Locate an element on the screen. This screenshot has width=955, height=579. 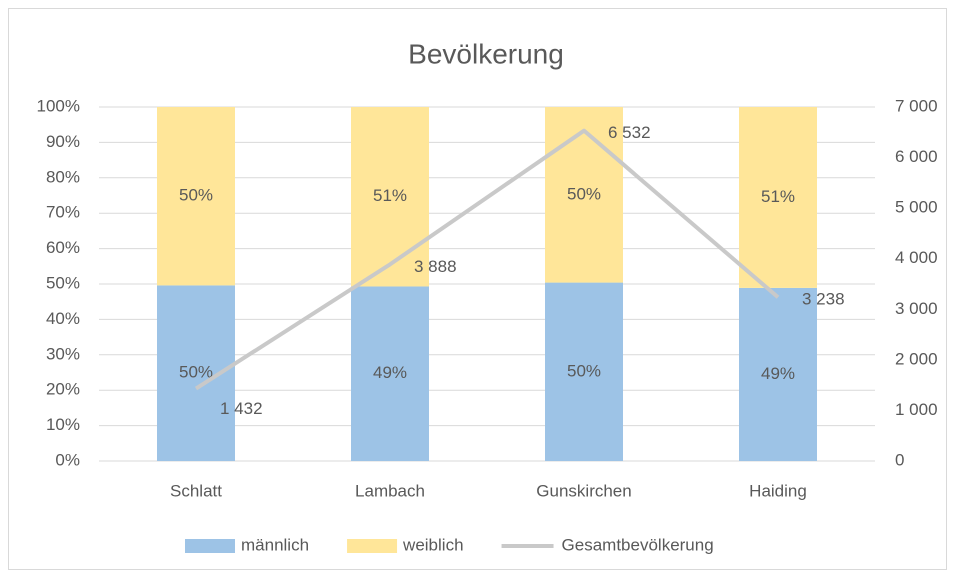
y-tick-label: 40% is located at coordinates (63, 318).